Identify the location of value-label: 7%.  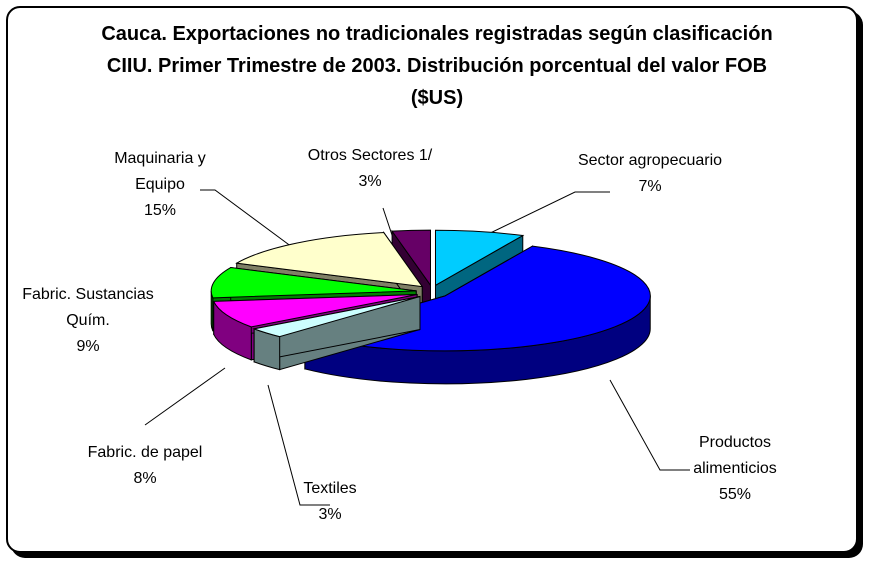
(650, 186).